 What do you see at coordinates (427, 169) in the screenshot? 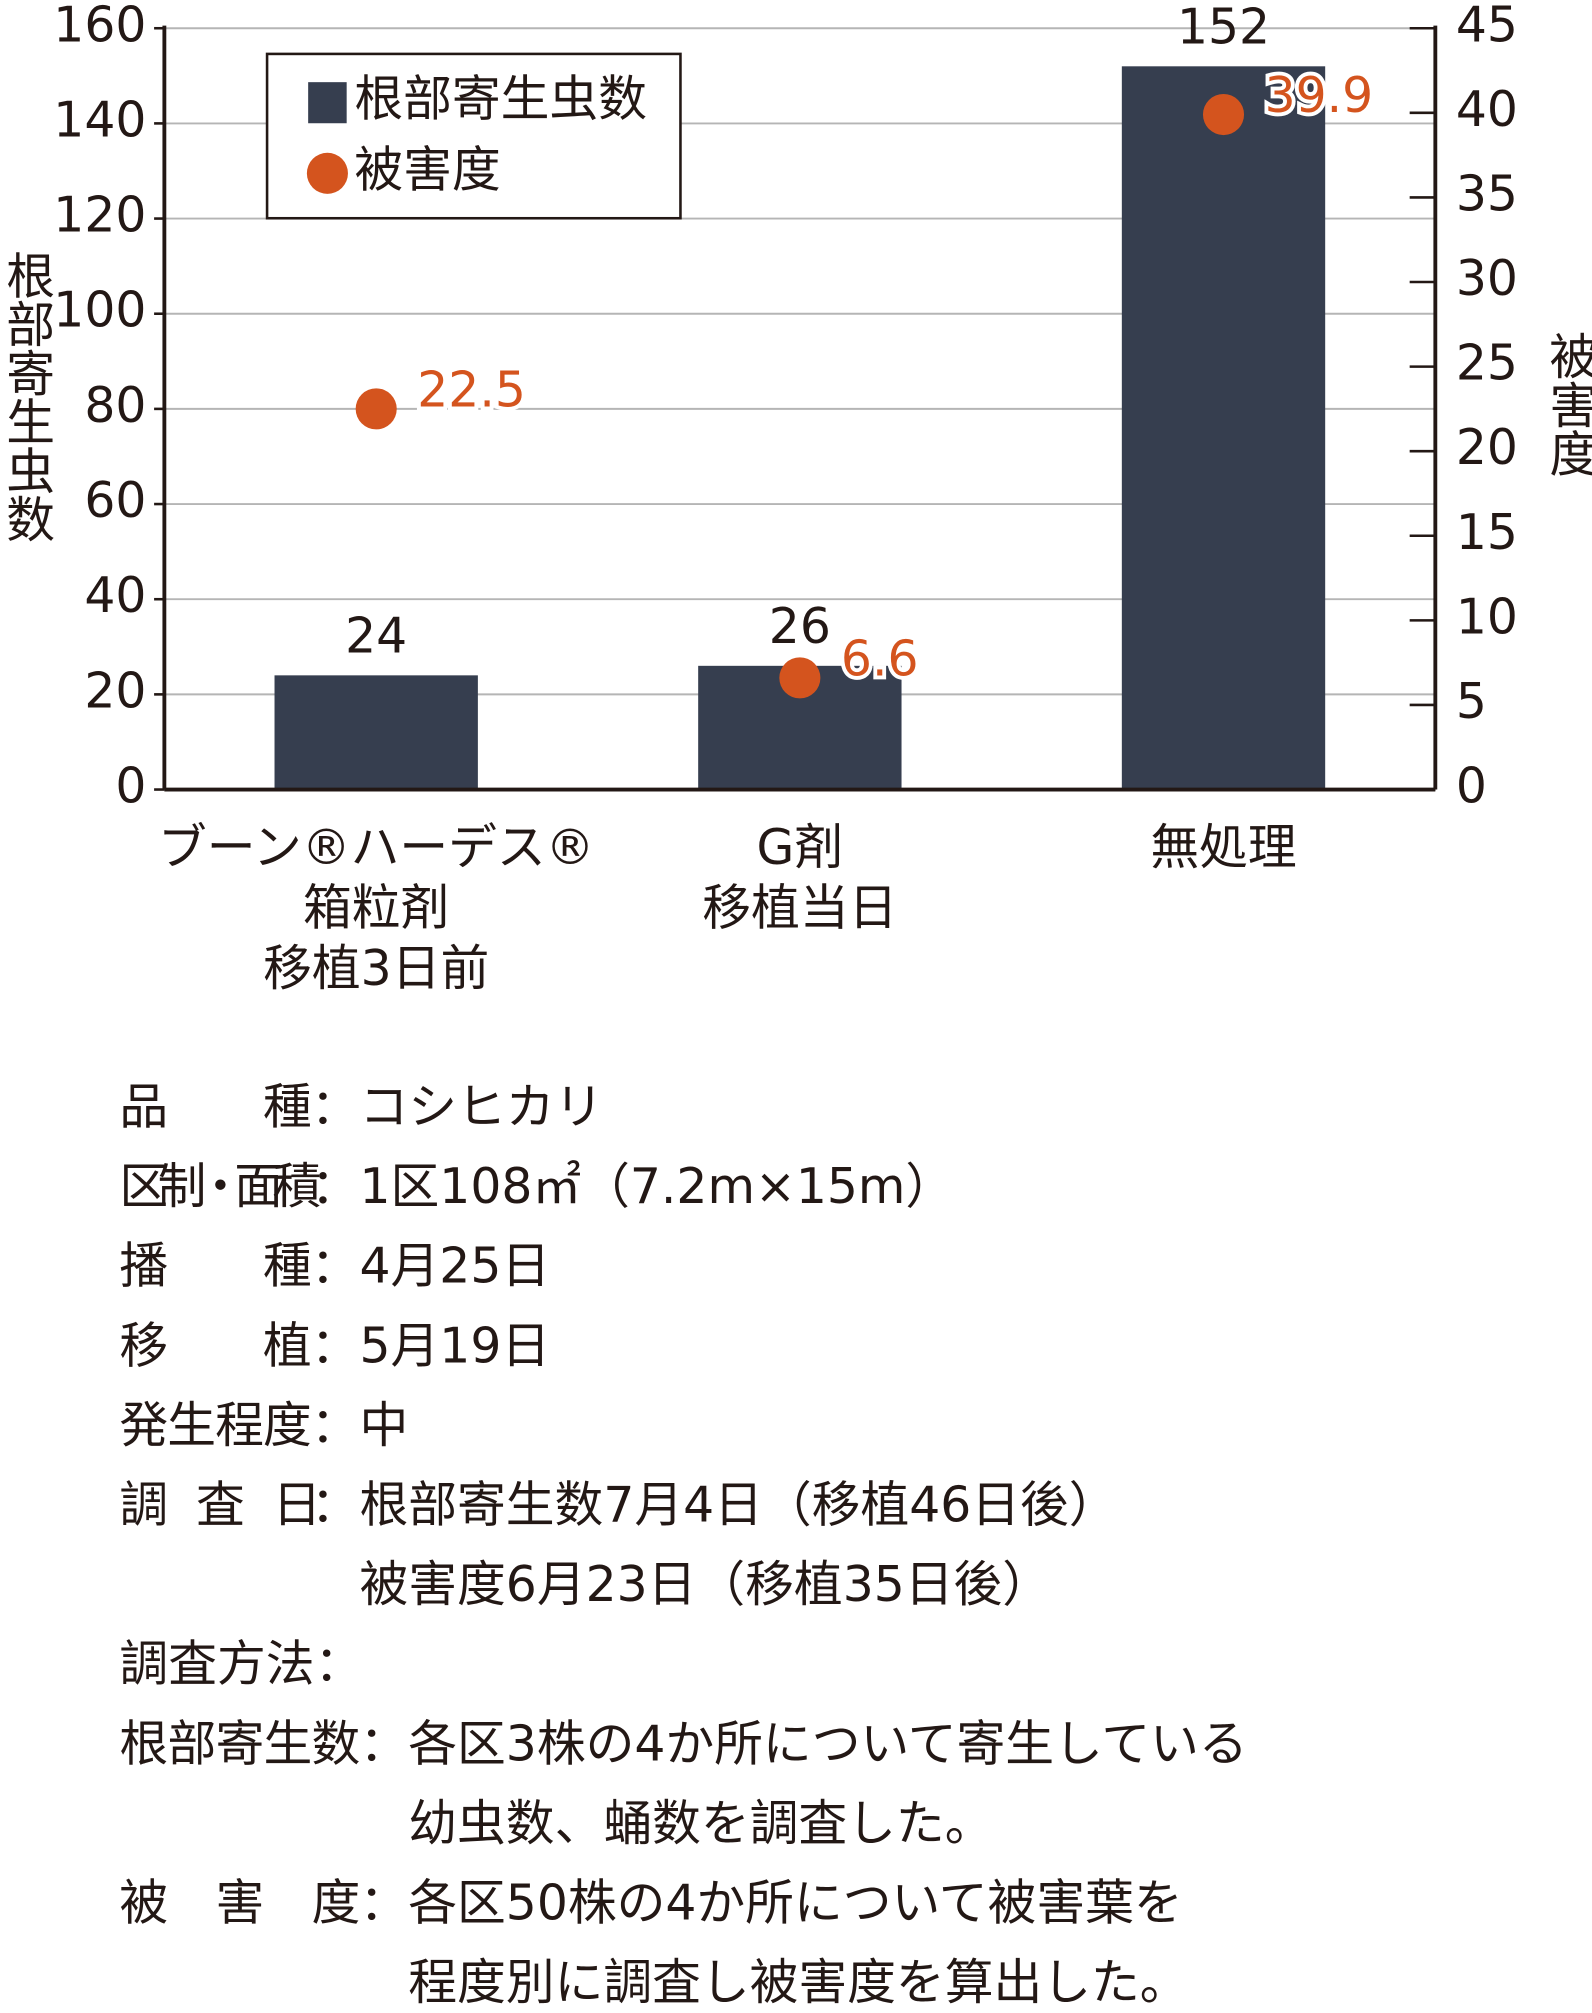
I see `legend-label: 被害度` at bounding box center [427, 169].